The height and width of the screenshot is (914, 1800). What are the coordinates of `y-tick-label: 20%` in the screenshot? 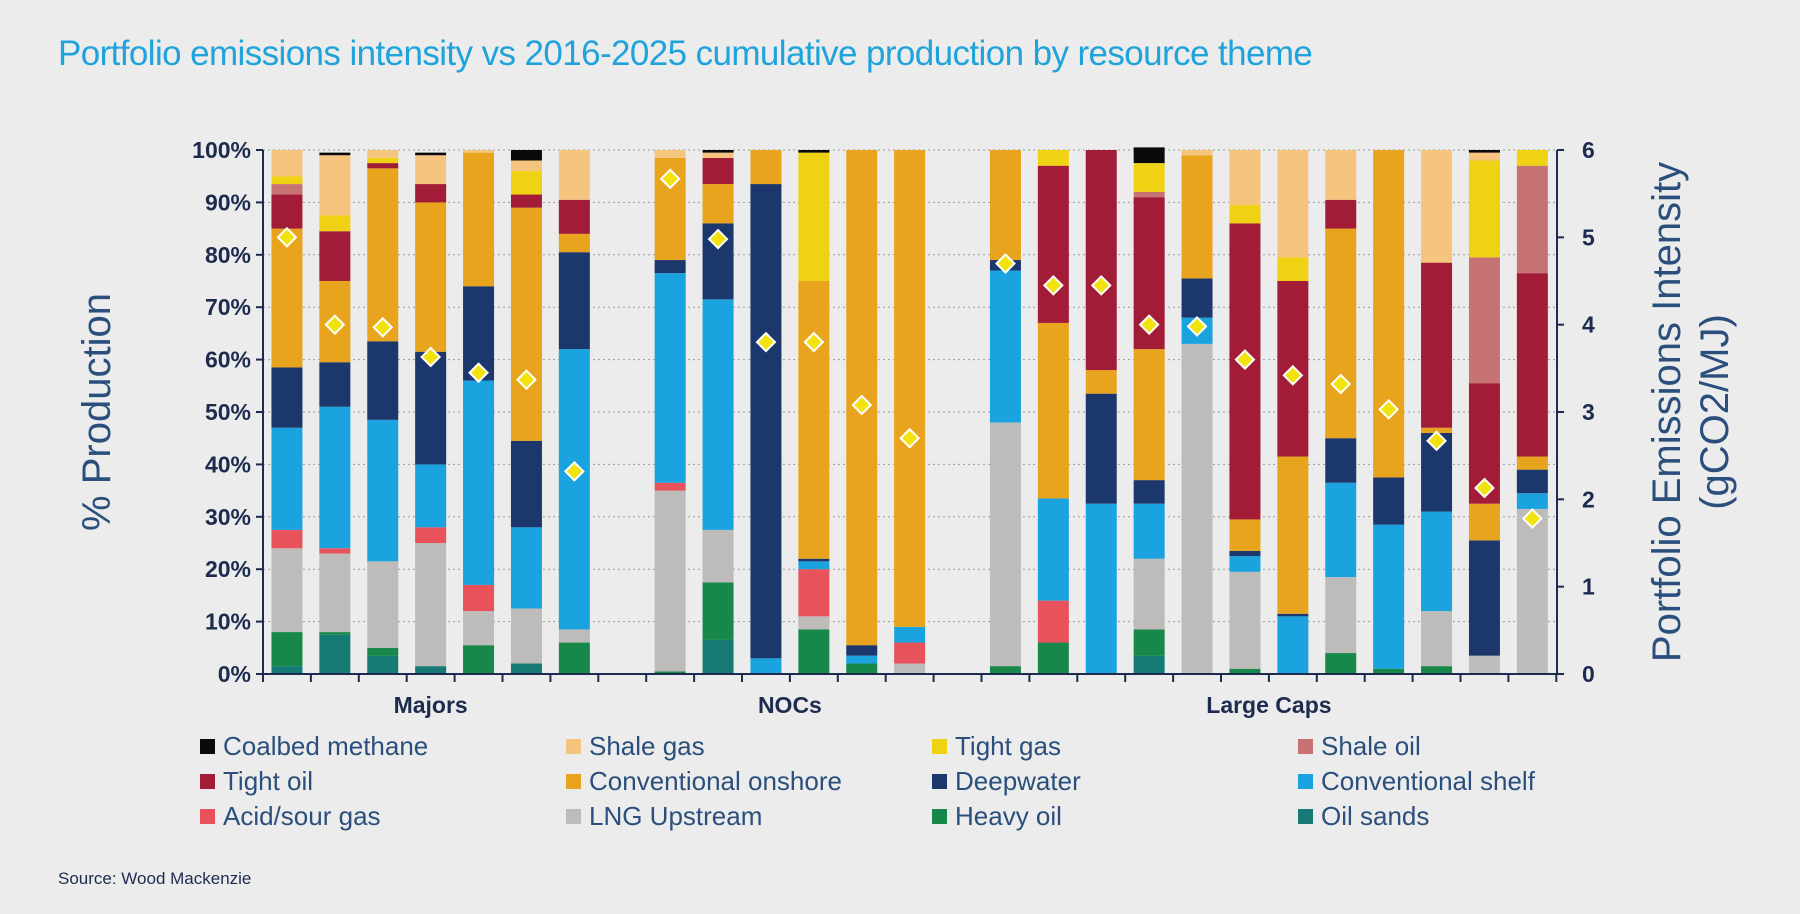 It's located at (228, 569).